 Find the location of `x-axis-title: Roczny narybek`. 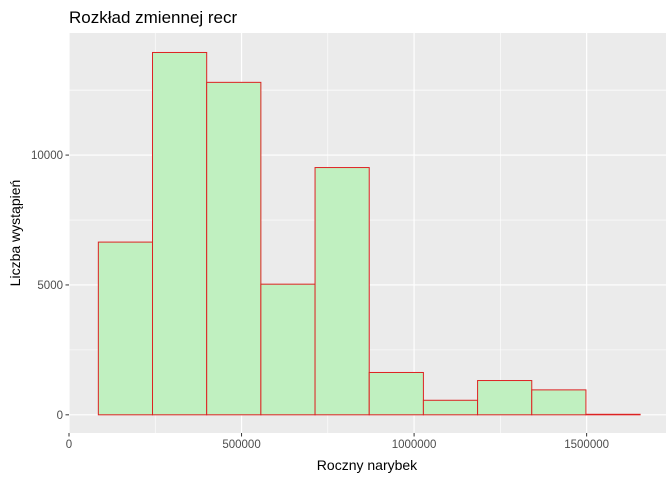

x-axis-title: Roczny narybek is located at coordinates (367, 465).